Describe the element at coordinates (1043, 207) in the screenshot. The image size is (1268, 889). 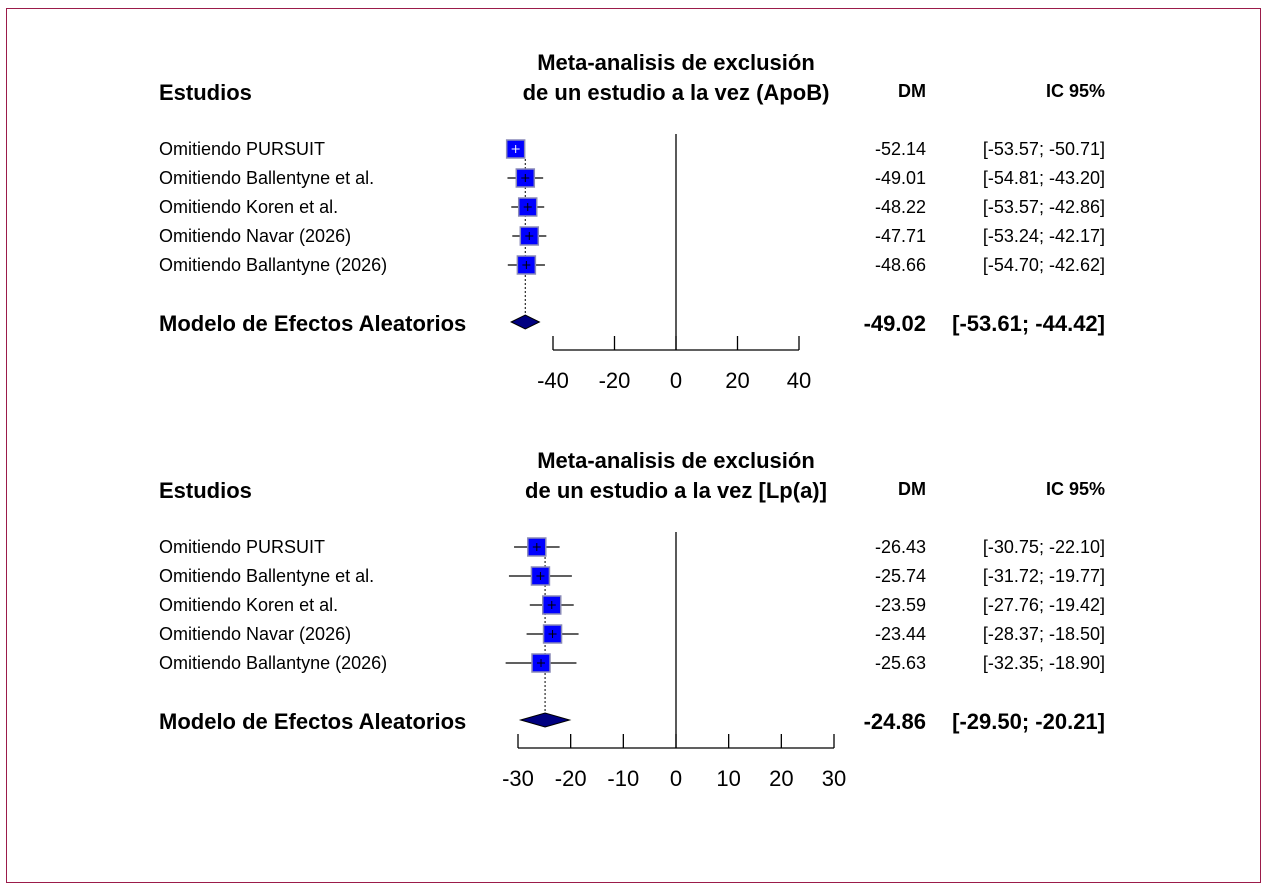
I see `study-ci-value: [-53.57; -42.86]` at that location.